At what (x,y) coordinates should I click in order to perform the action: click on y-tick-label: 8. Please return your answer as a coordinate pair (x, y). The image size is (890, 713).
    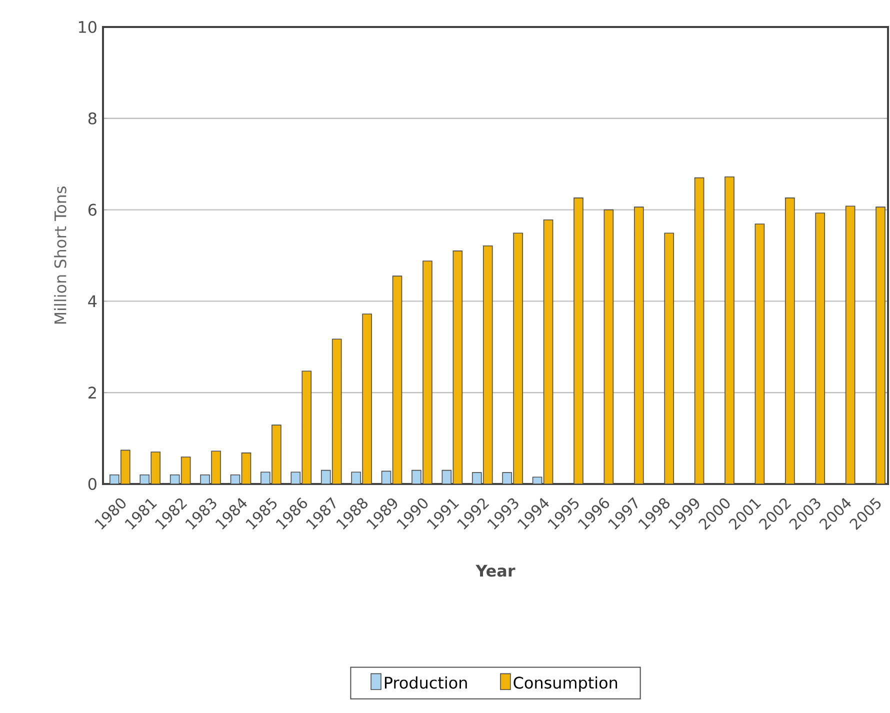
    Looking at the image, I should click on (92, 118).